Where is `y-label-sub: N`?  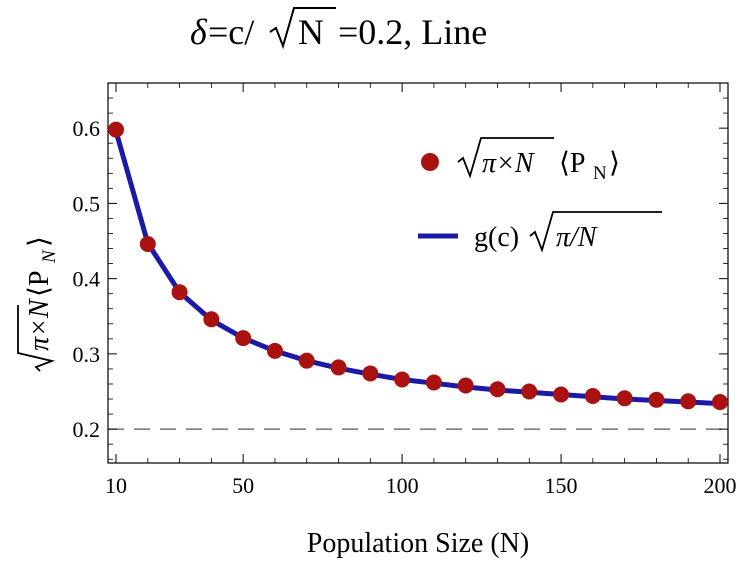 y-label-sub: N is located at coordinates (49, 256).